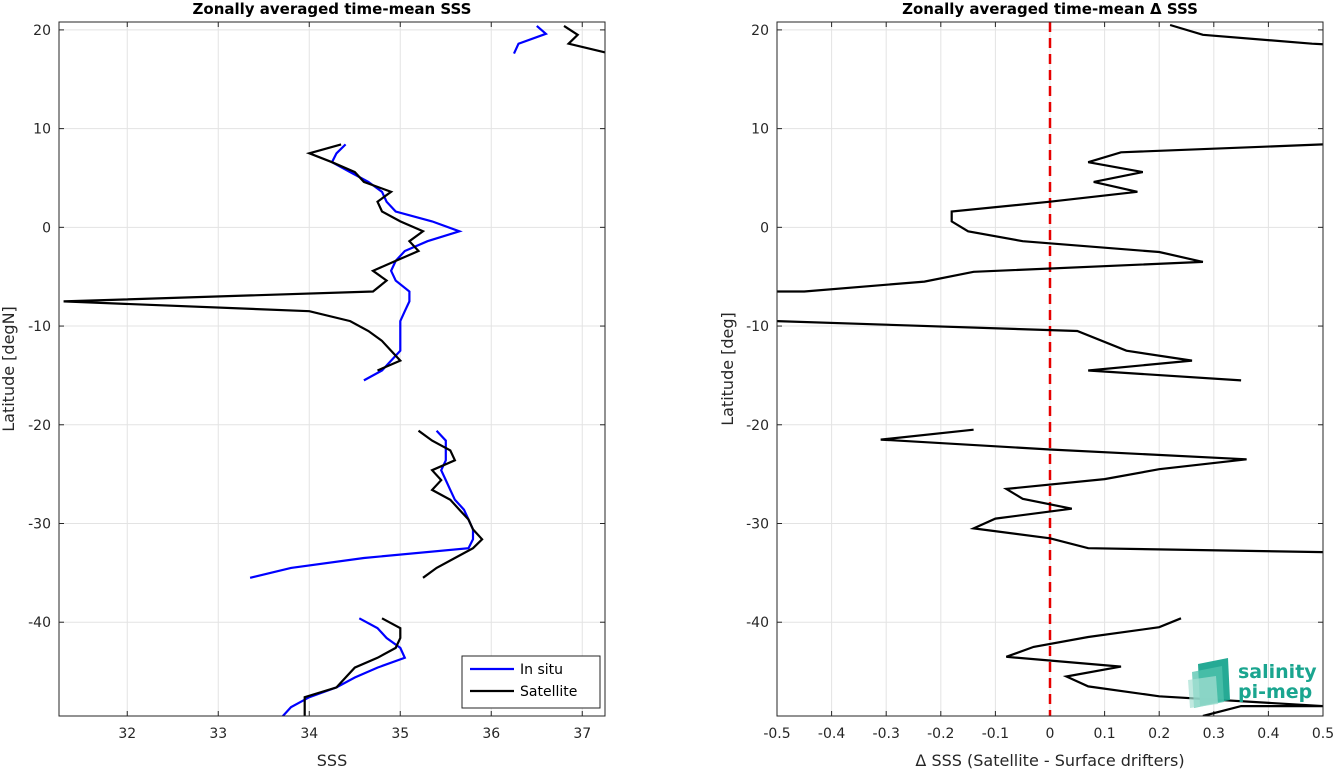 The image size is (1336, 769). I want to click on right-x-tick-label: 0.3, so click(1214, 734).